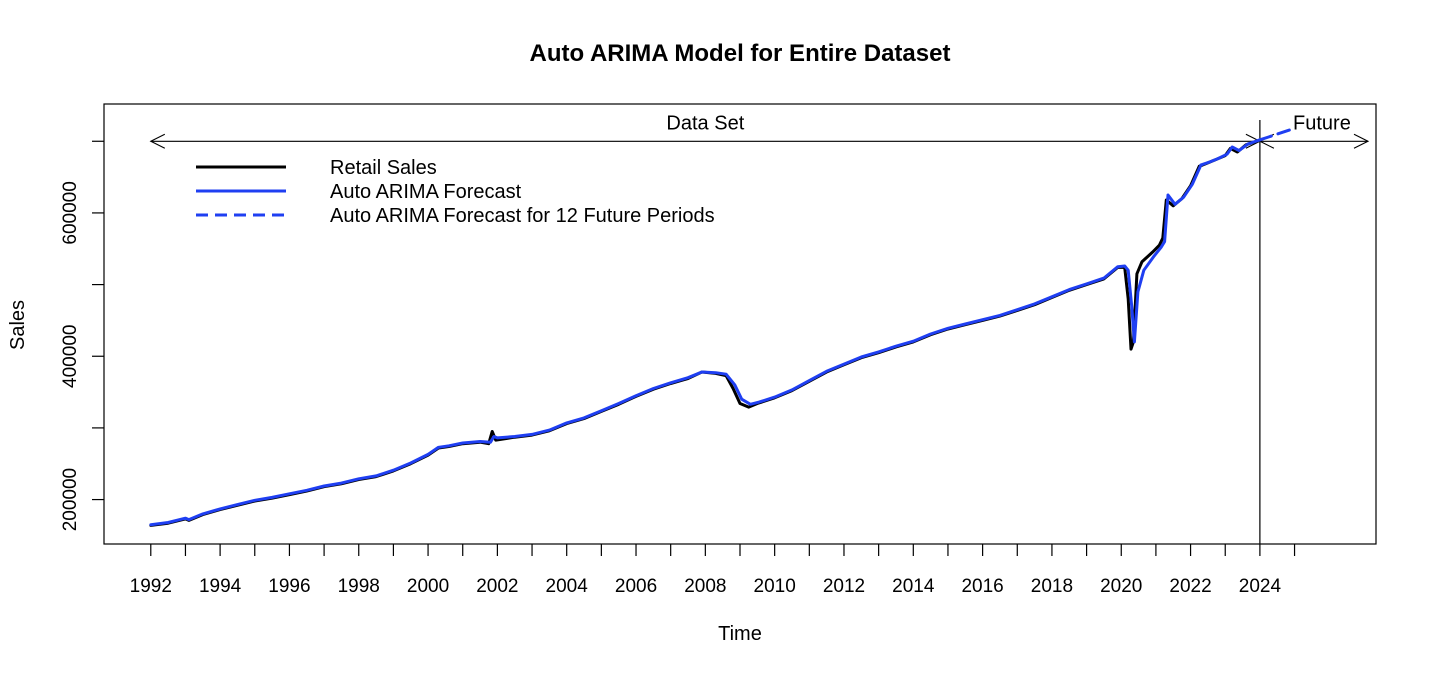  What do you see at coordinates (1322, 123) in the screenshot?
I see `future-label: Future` at bounding box center [1322, 123].